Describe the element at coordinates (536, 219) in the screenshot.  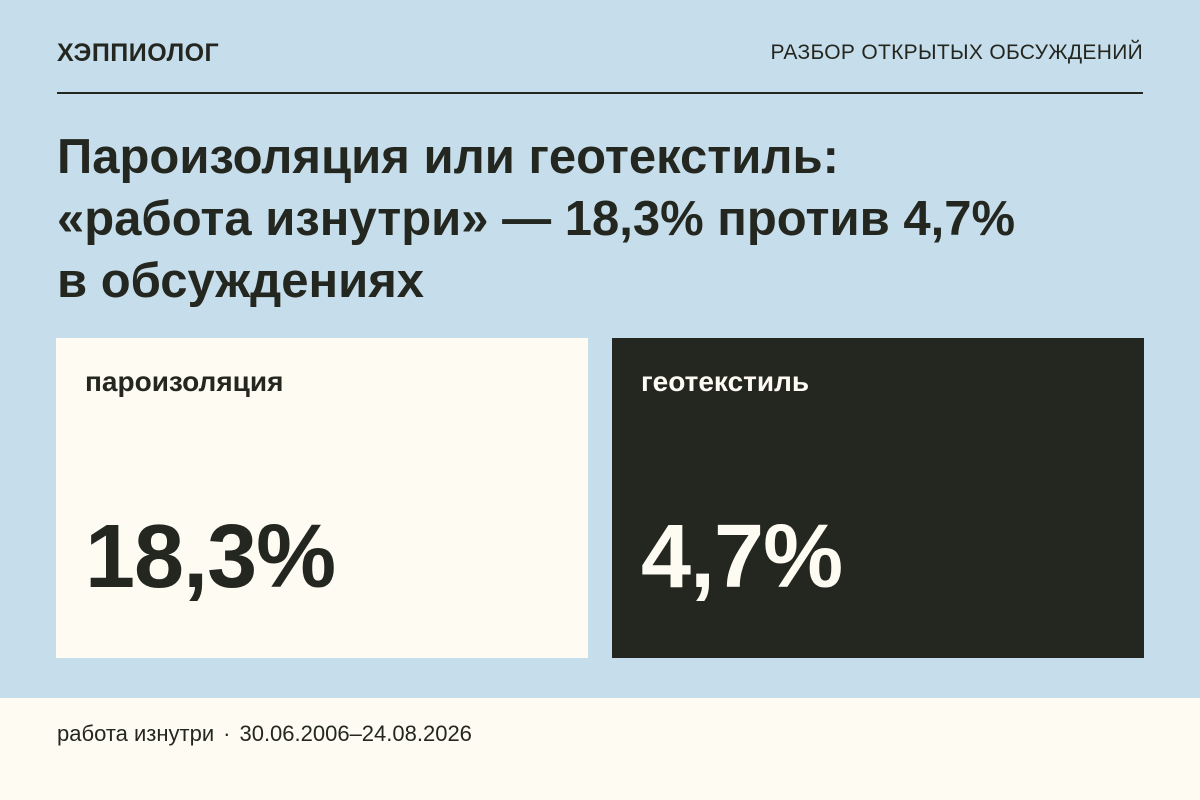
I see `headline-line-2: «работа изнутри» — 18,3% против 4,7%` at that location.